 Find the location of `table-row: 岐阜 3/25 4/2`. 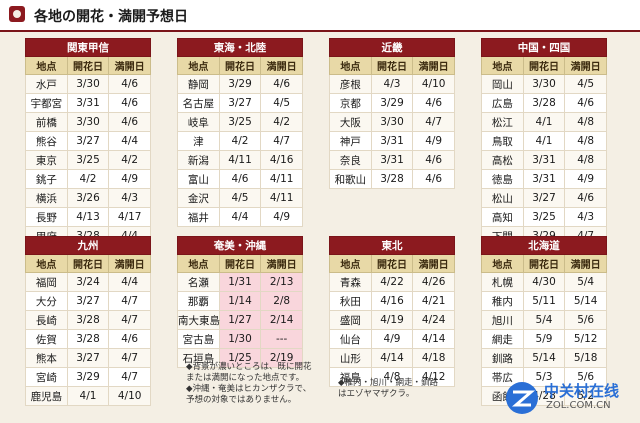

table-row: 岐阜 3/25 4/2 is located at coordinates (240, 122).